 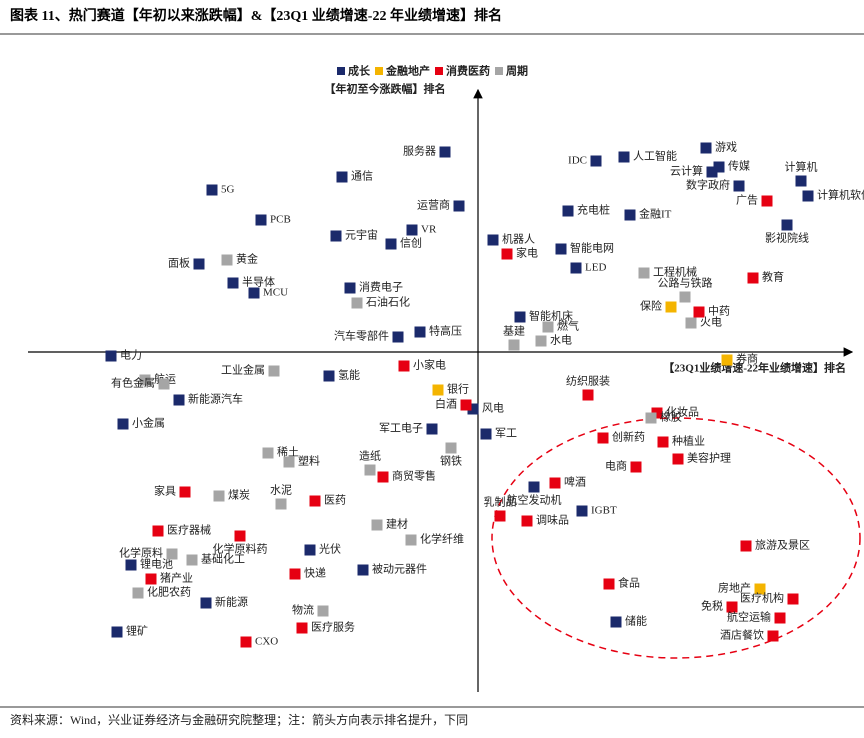 What do you see at coordinates (362, 176) in the screenshot?
I see `point-label: 通信` at bounding box center [362, 176].